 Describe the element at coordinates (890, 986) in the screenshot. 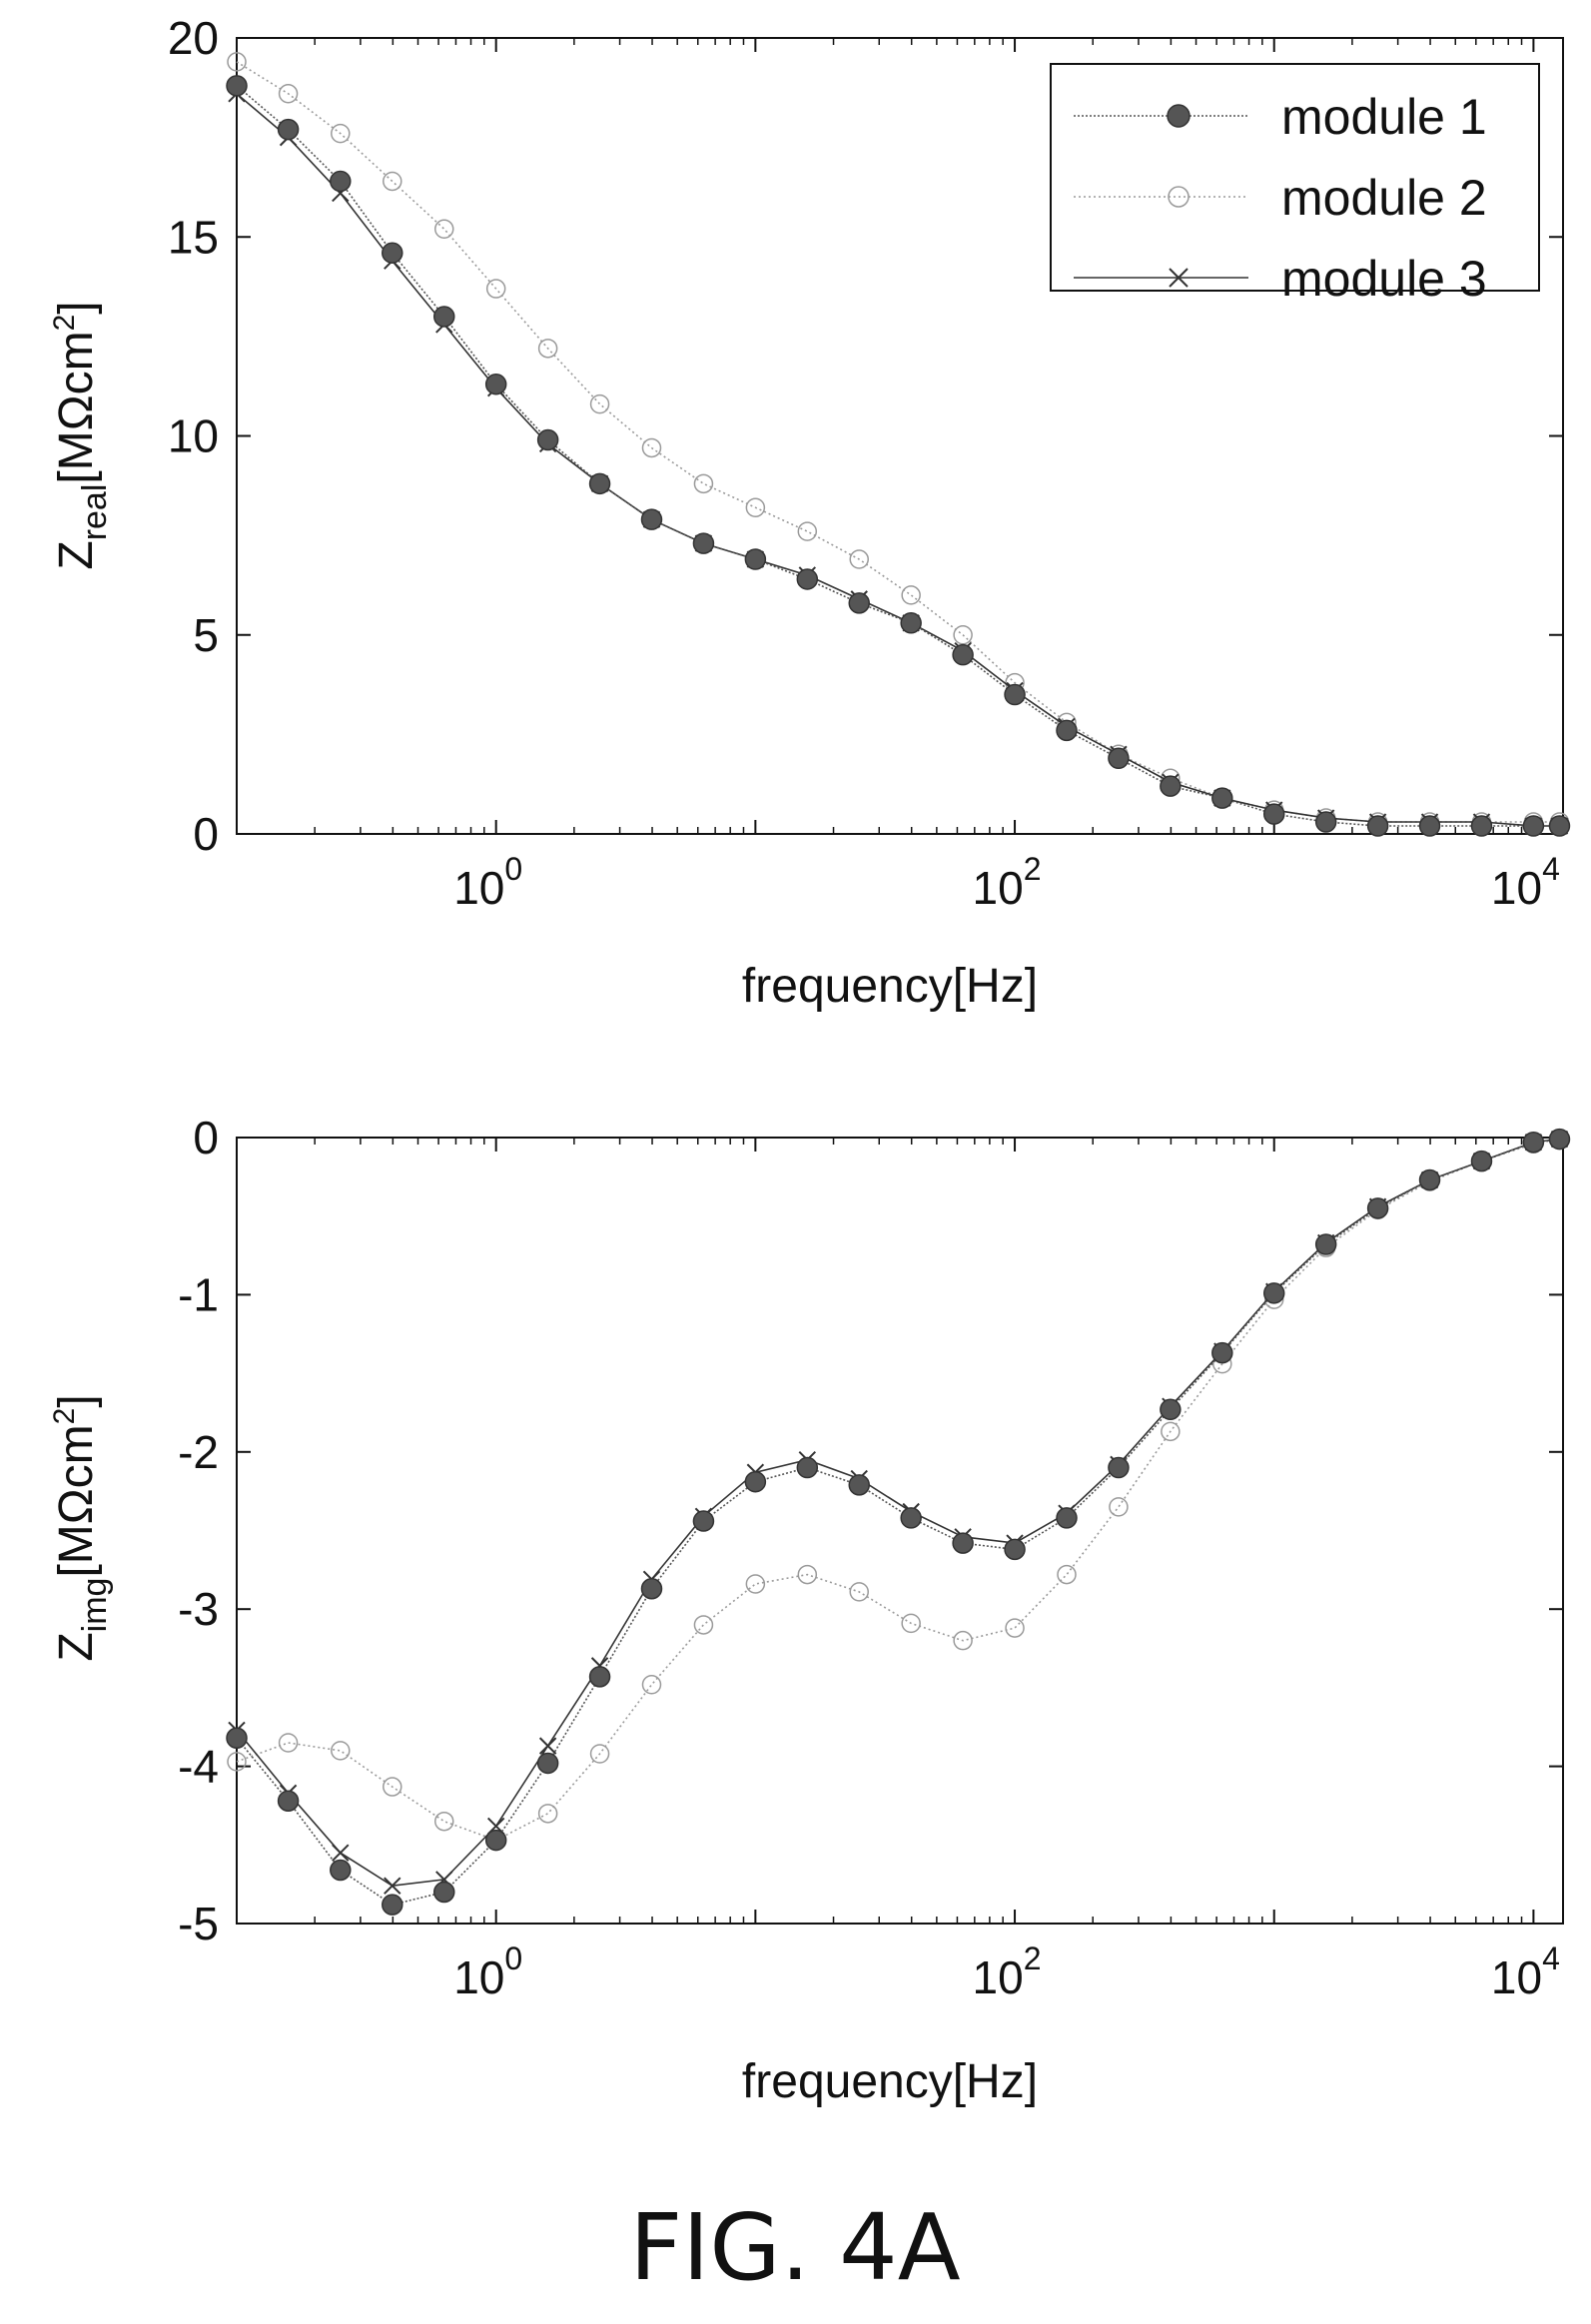

I see `x-axis-label: frequency[Hz]` at that location.